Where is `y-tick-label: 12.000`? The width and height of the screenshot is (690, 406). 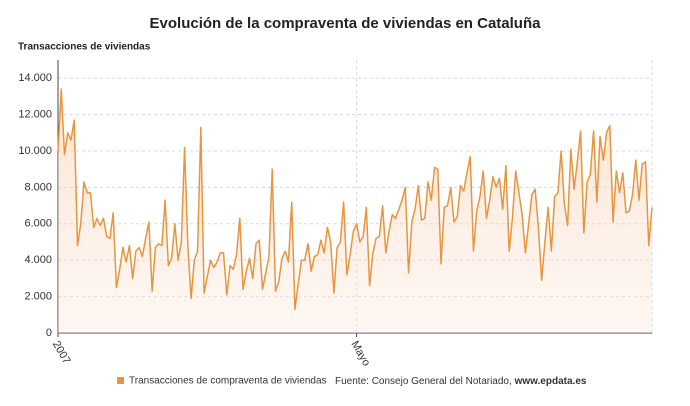
y-tick-label: 12.000 is located at coordinates (35, 115).